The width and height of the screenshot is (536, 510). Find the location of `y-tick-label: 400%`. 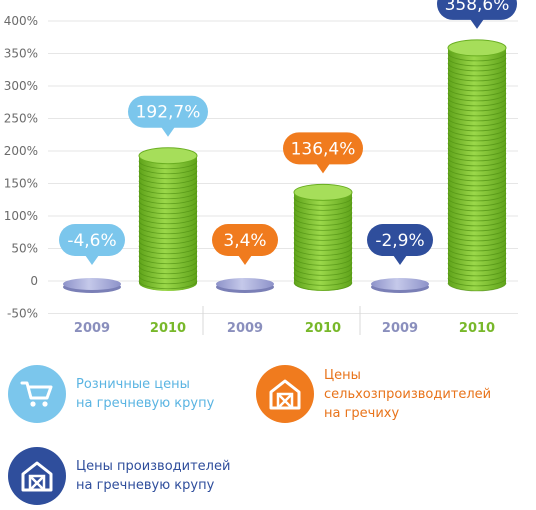

y-tick-label: 400% is located at coordinates (21, 21).